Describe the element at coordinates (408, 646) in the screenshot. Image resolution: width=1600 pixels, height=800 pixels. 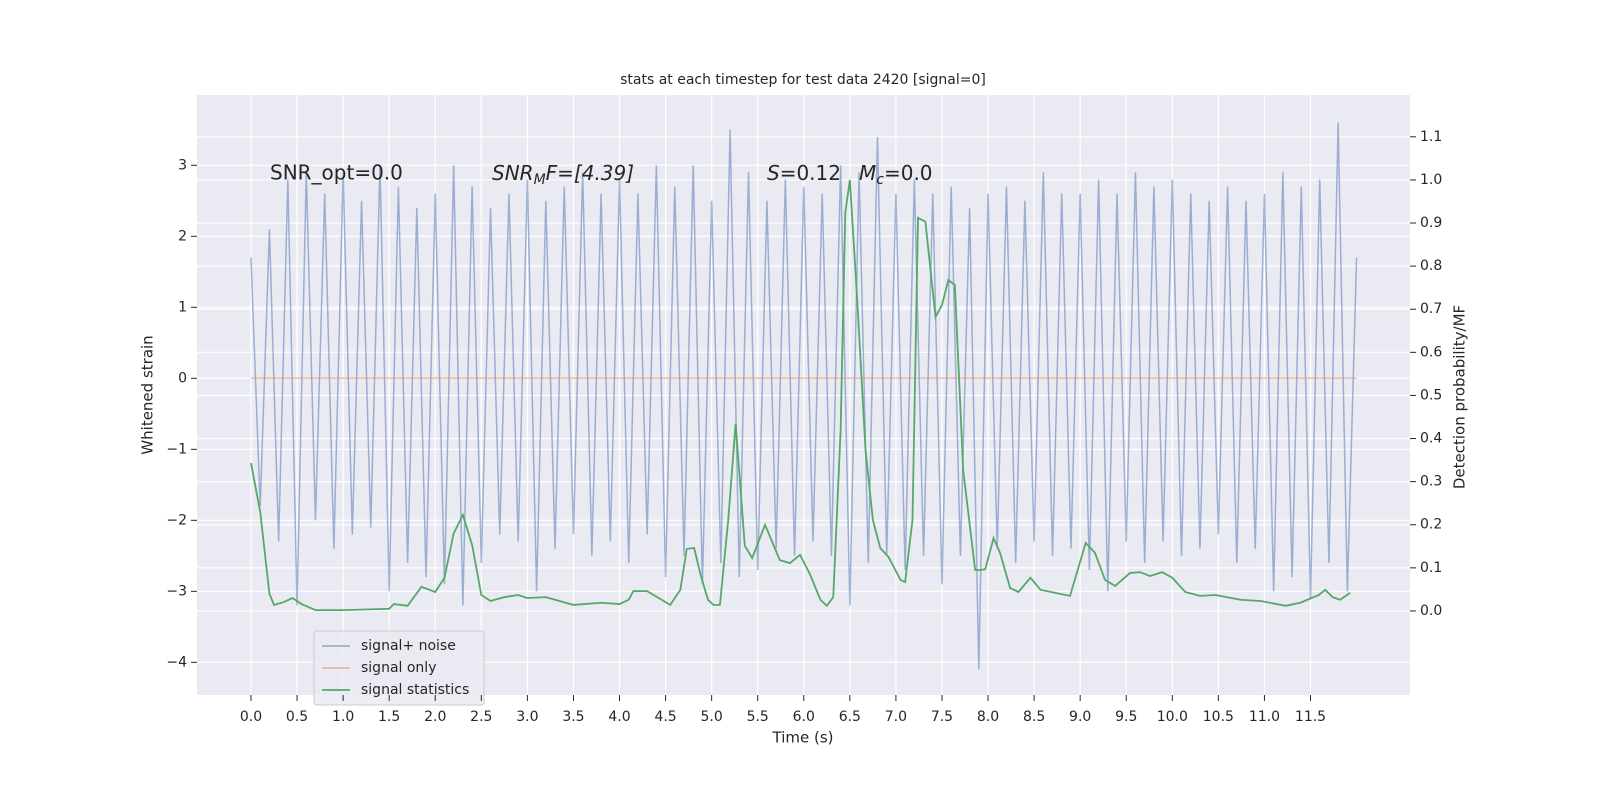
I see `legend-label: signal+ noise` at that location.